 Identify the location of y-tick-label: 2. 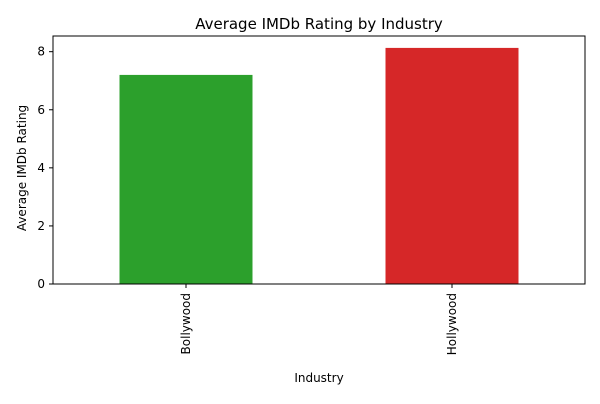
(41, 226).